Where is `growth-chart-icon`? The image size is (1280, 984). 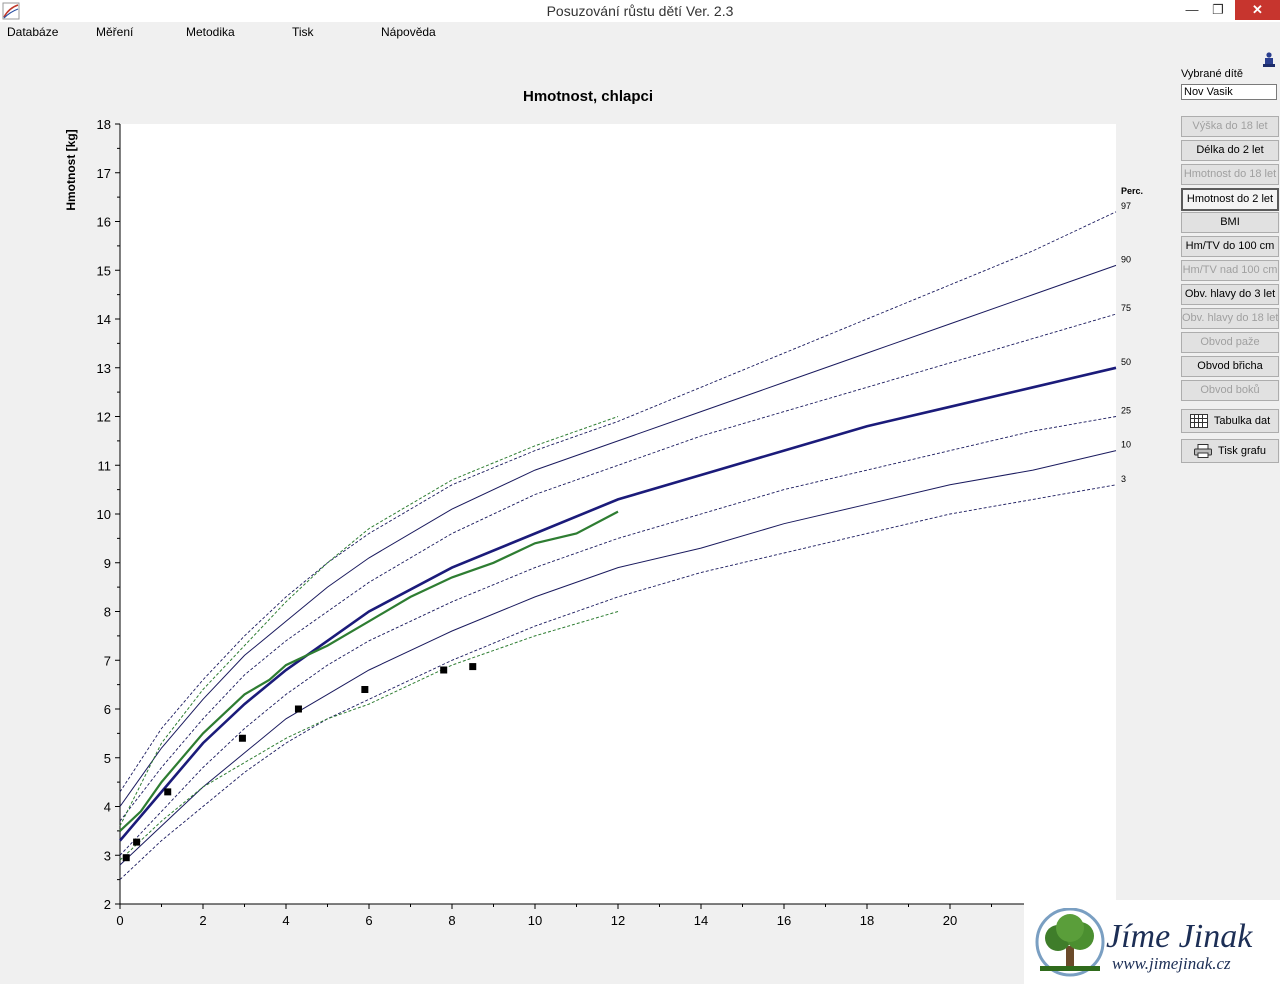 growth-chart-icon is located at coordinates (11, 11).